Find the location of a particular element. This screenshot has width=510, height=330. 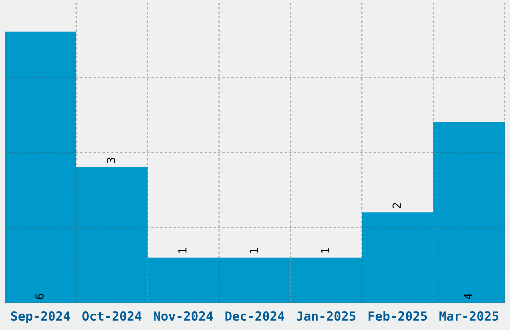

data-label: 4 is located at coordinates (468, 297).